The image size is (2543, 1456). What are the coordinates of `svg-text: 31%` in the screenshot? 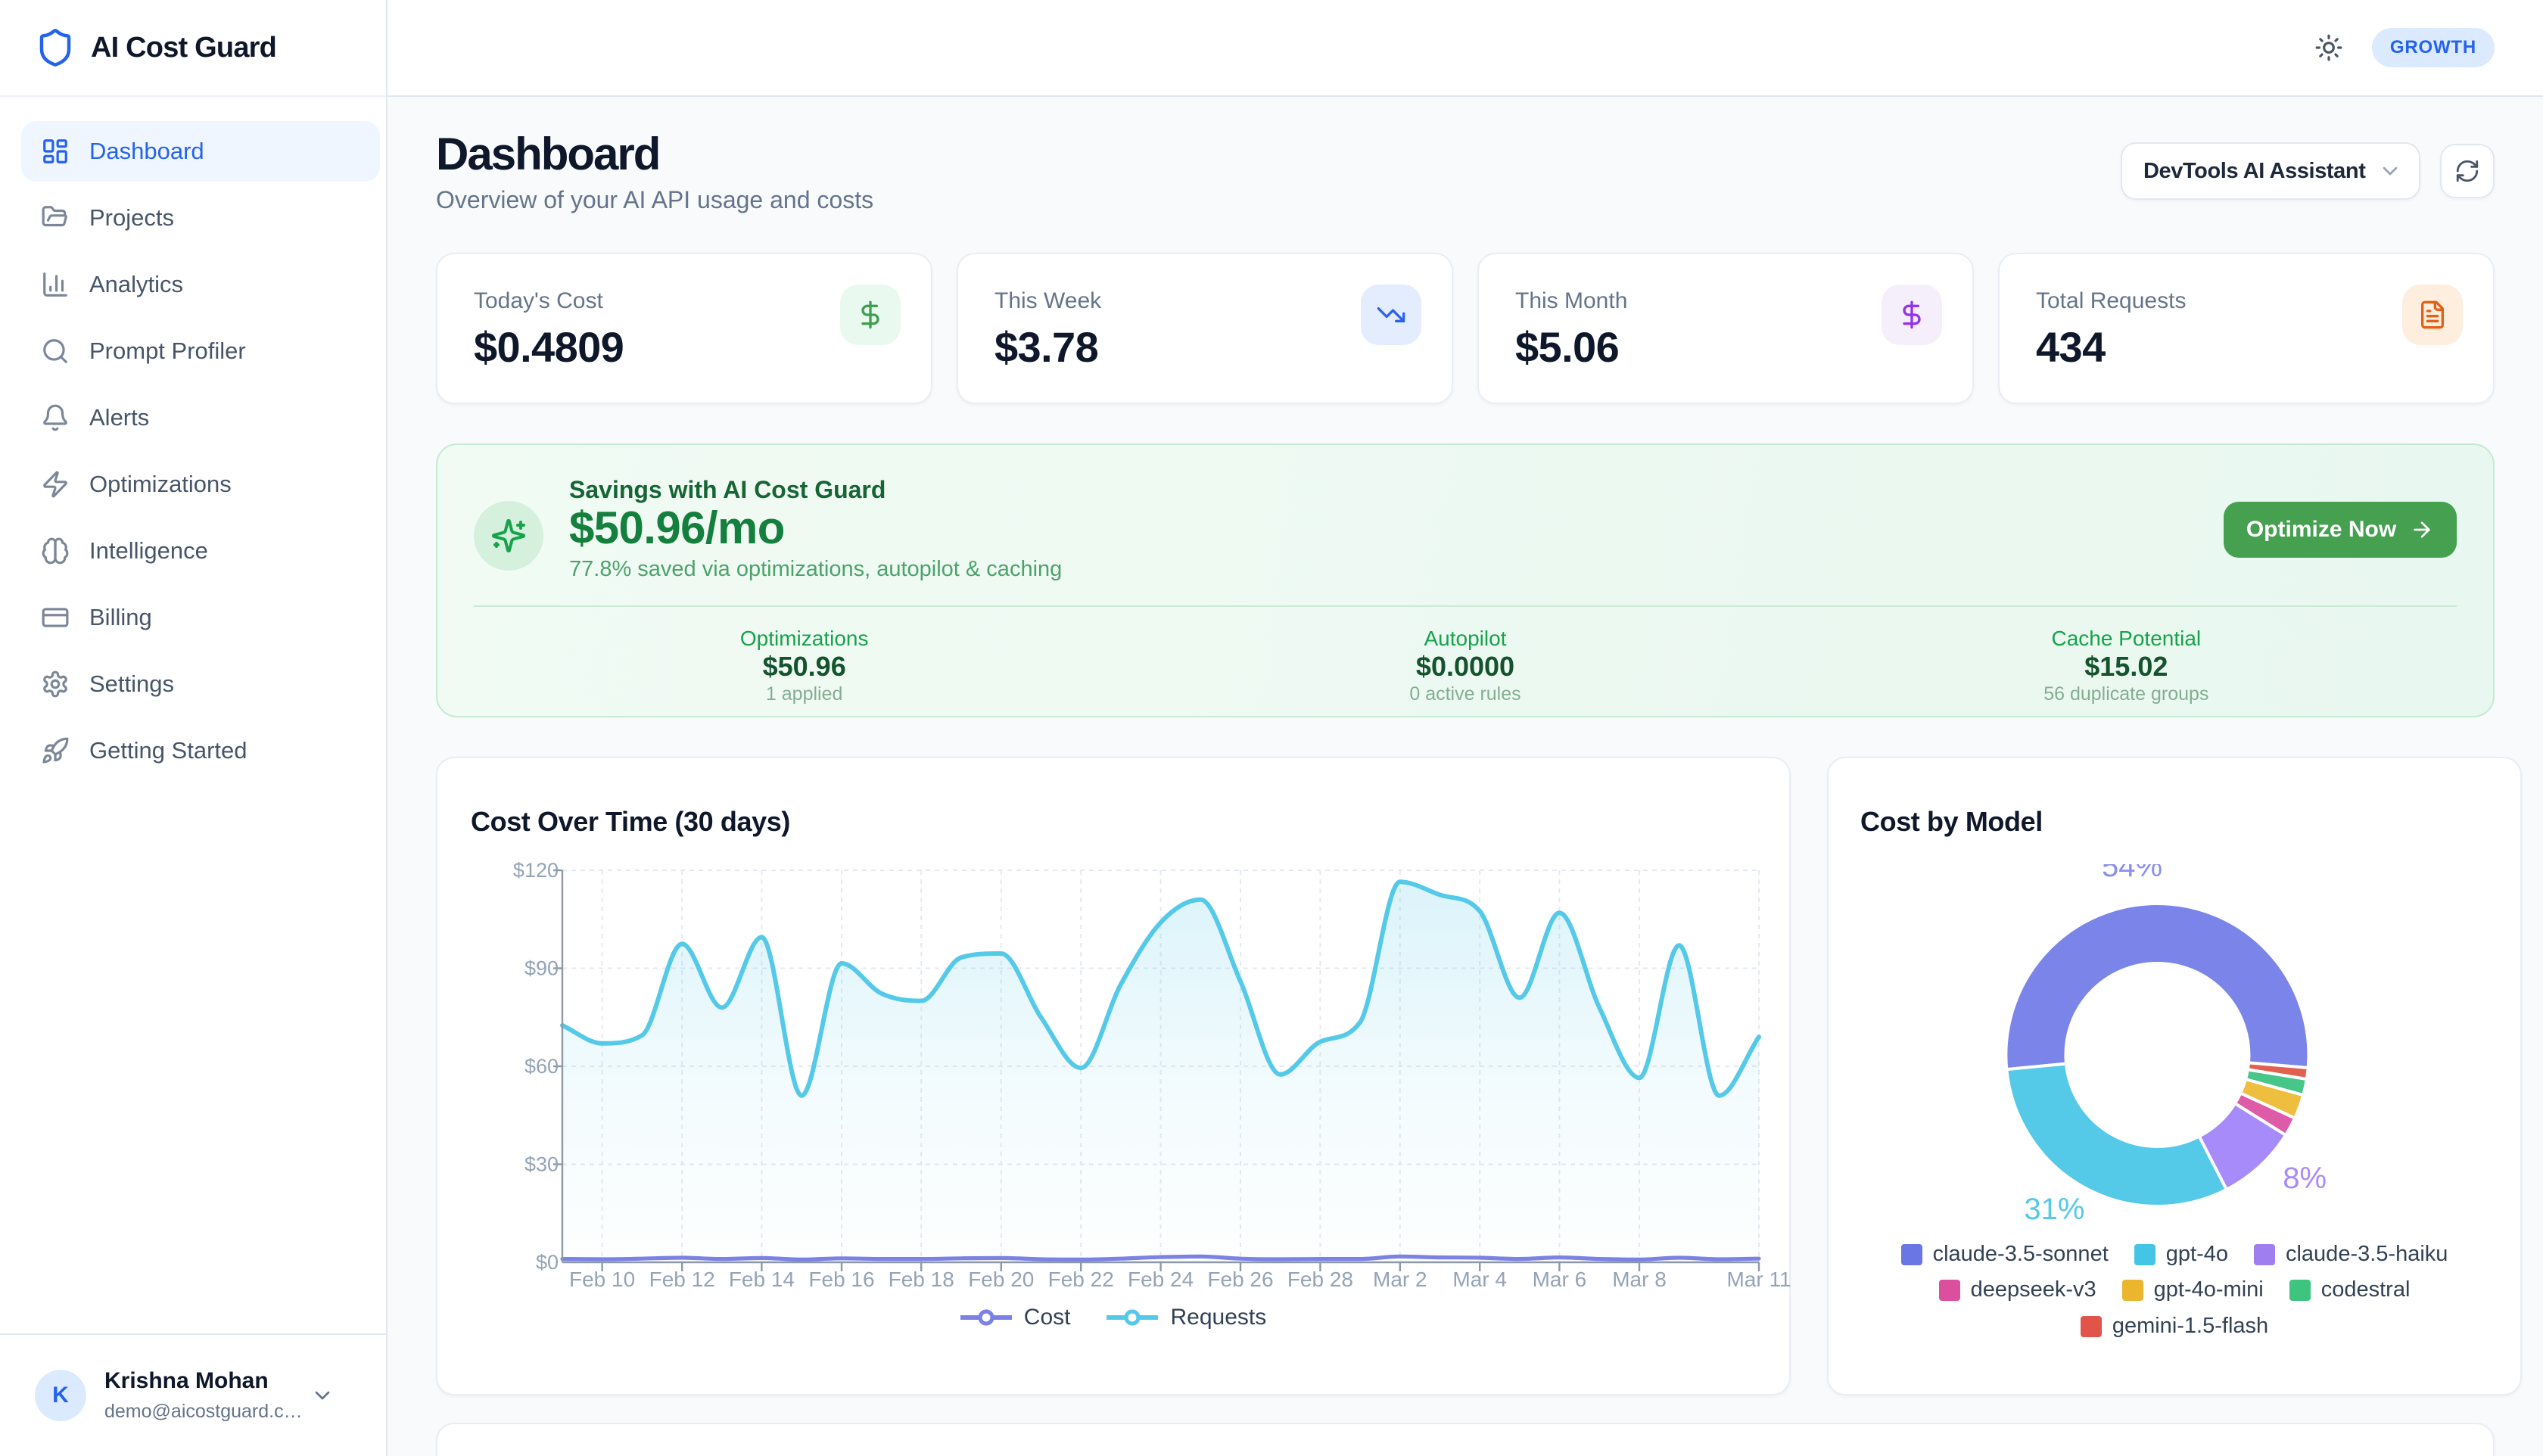 It's located at (2054, 1209).